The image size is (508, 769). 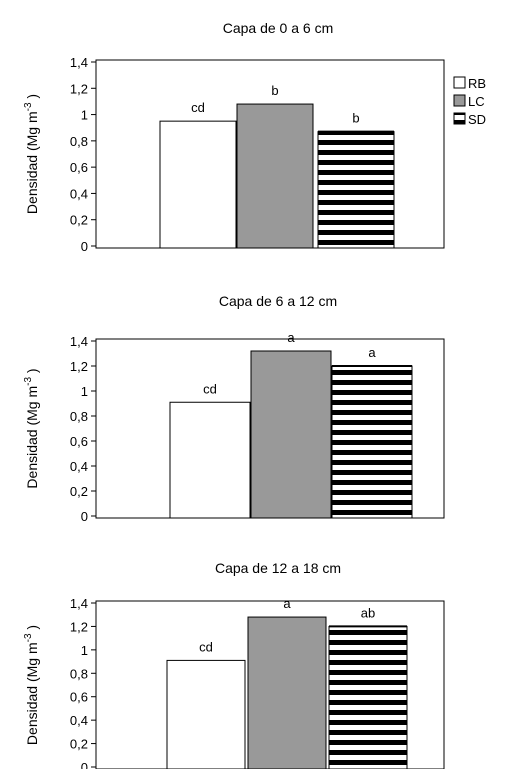 I want to click on legend-label-rb: RB, so click(x=477, y=83).